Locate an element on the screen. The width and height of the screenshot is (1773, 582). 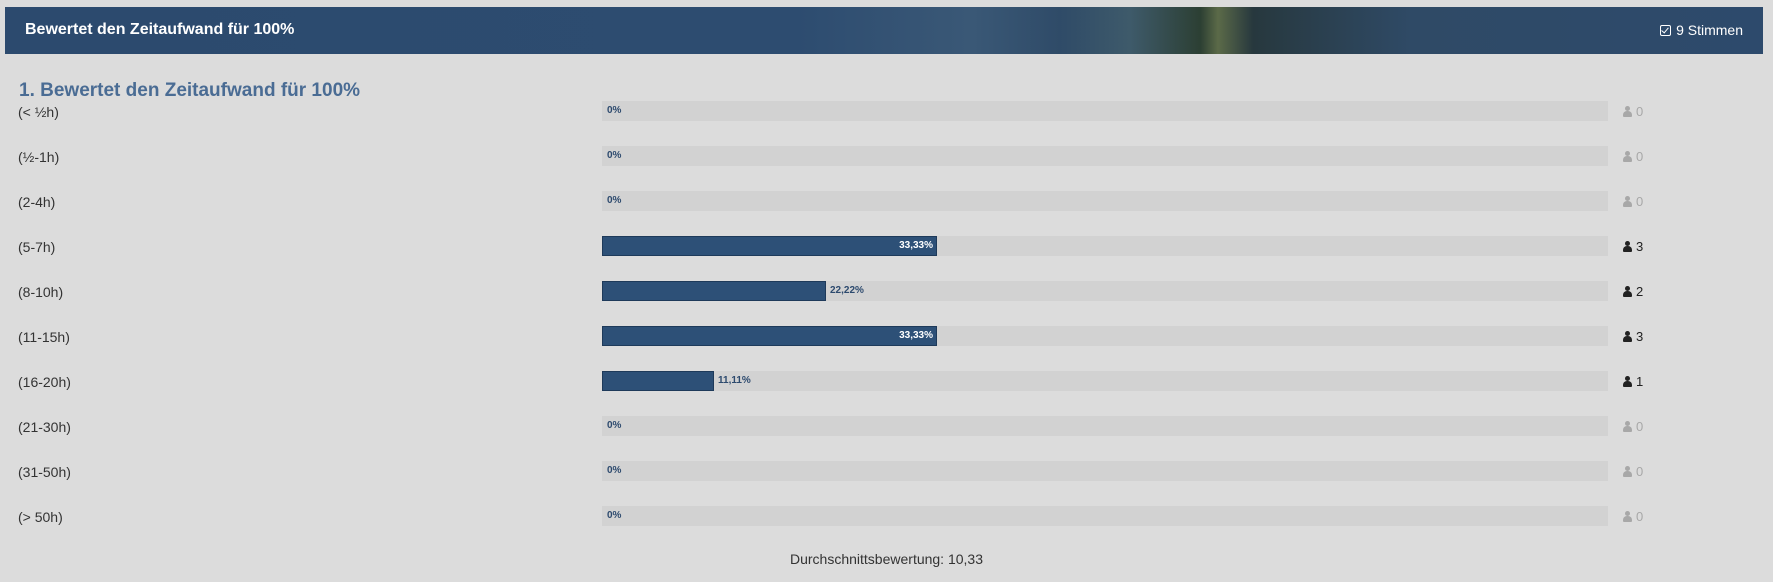
poll-option-row: (½-1h) 0% 0 is located at coordinates (886, 156).